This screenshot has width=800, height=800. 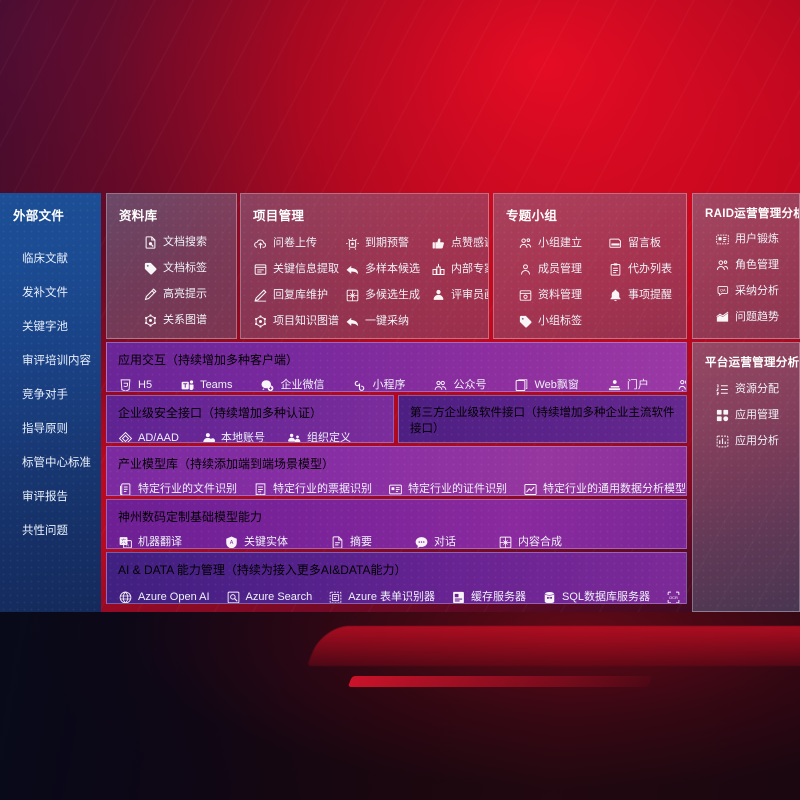 I want to click on clipboard-icon, so click(x=615, y=269).